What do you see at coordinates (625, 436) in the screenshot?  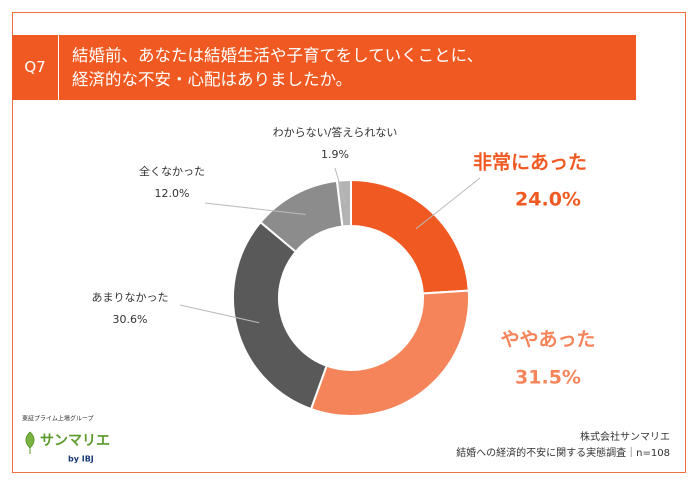 I see `source-company: 株式会社サンマリエ` at bounding box center [625, 436].